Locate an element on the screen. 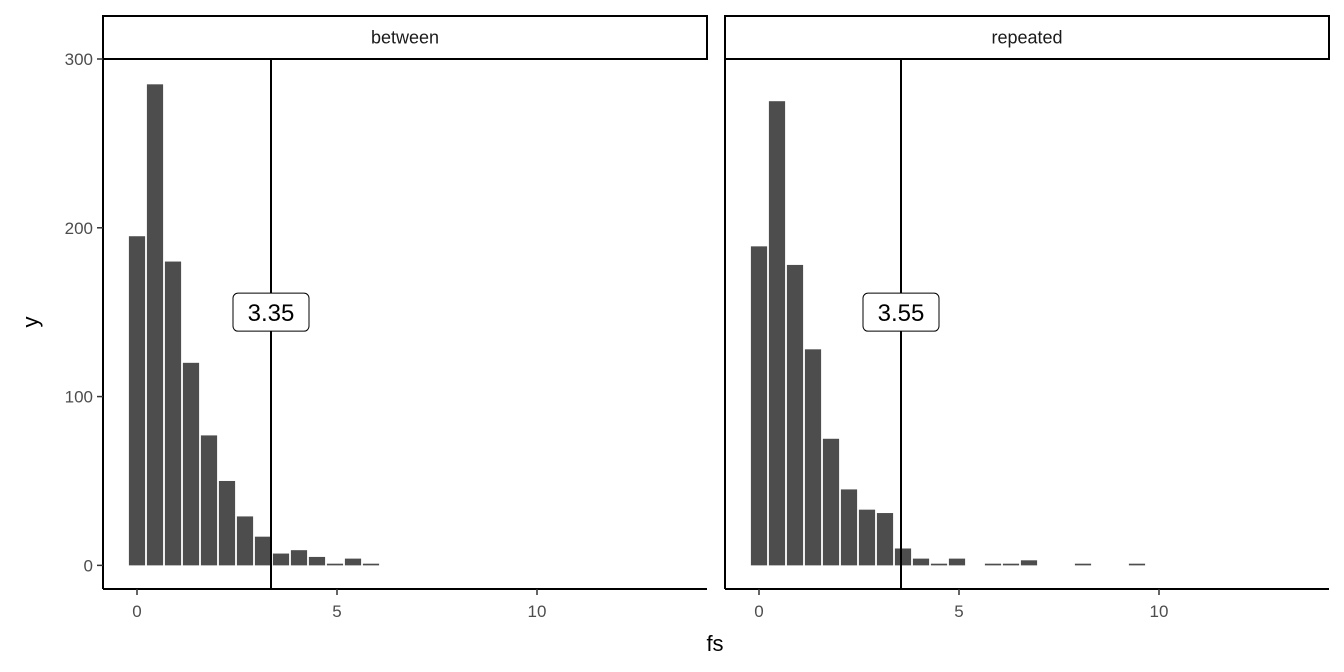  x-axis-title: fs is located at coordinates (714, 643).